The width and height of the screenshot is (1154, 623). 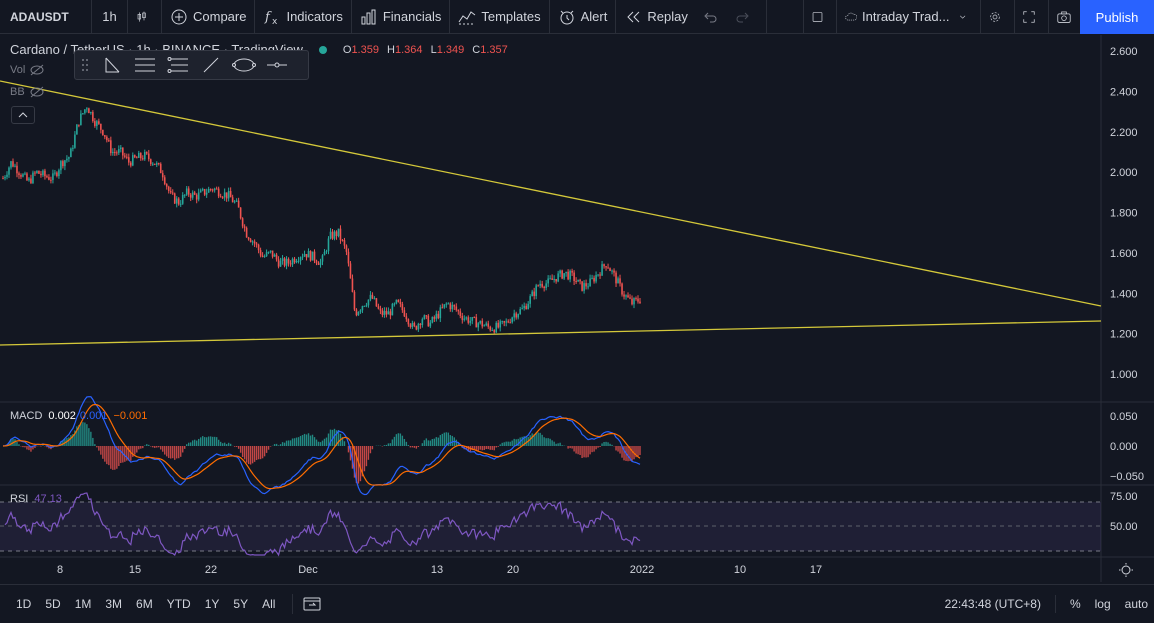 What do you see at coordinates (1124, 133) in the screenshot?
I see `price-tick-label: 2.200` at bounding box center [1124, 133].